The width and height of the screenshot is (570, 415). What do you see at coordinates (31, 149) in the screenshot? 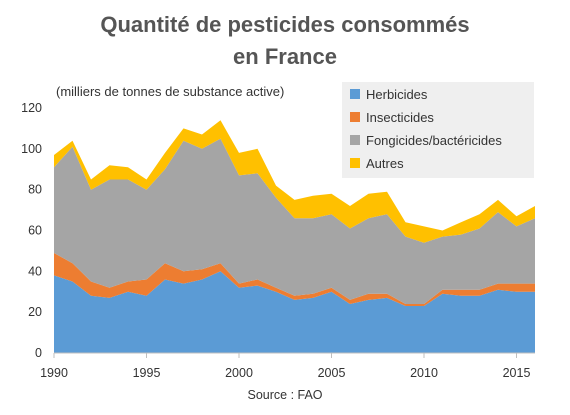
I see `y-tick-label: 100` at bounding box center [31, 149].